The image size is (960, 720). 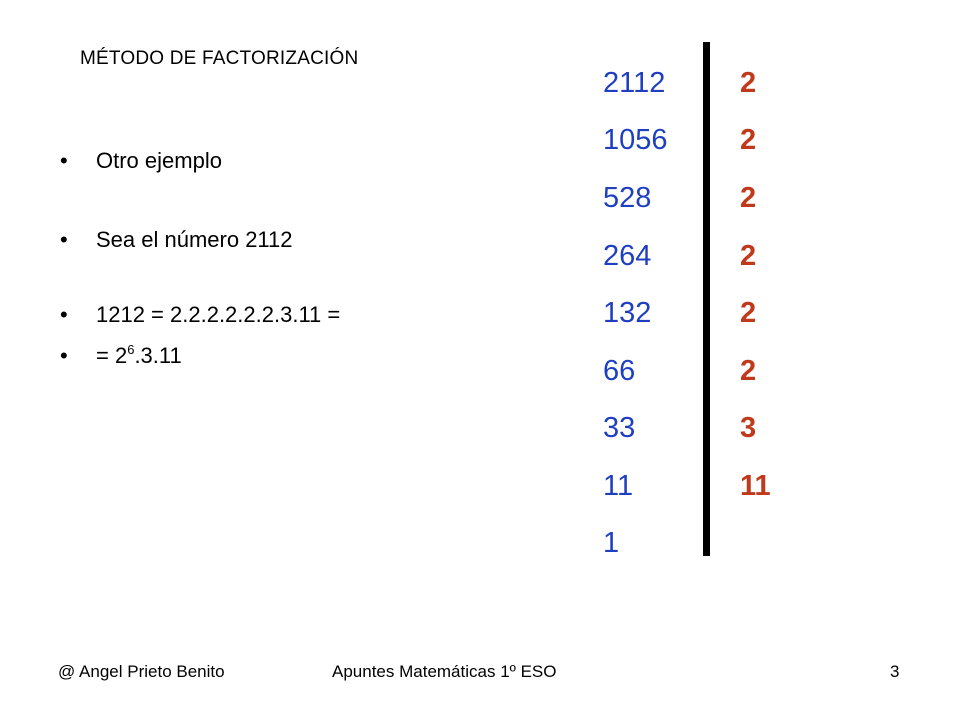 I want to click on dividend-number: 132, so click(x=627, y=313).